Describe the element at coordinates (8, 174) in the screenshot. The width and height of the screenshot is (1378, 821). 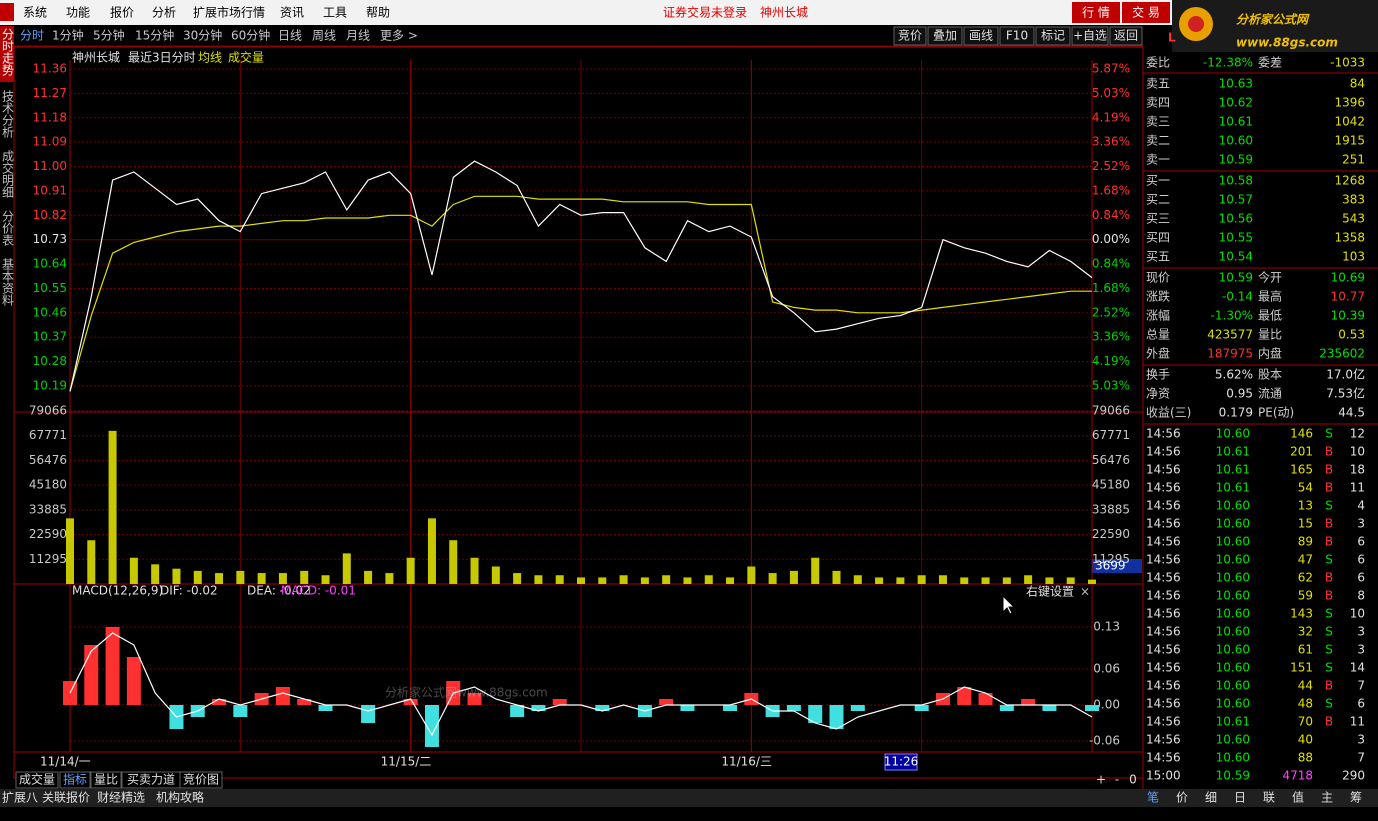
I see `side-tab: 成交明细` at that location.